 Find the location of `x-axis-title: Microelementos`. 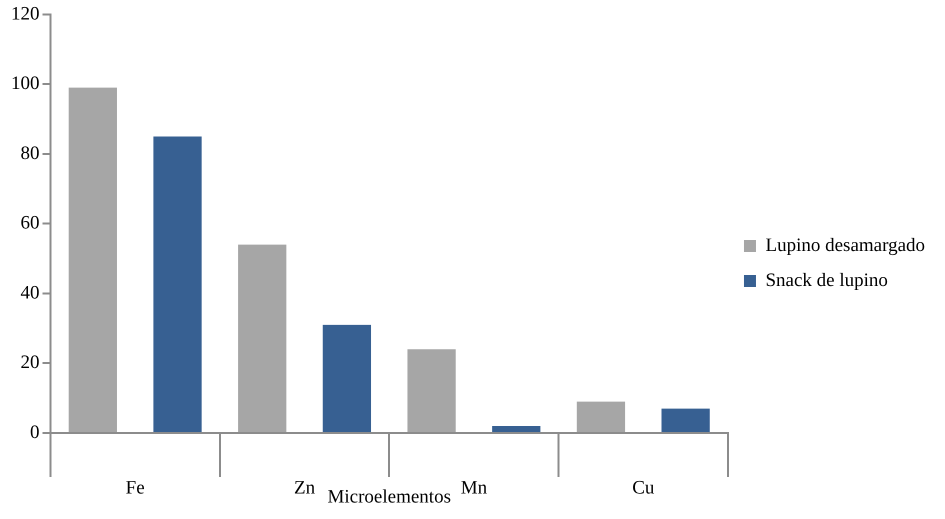

x-axis-title: Microelementos is located at coordinates (389, 497).